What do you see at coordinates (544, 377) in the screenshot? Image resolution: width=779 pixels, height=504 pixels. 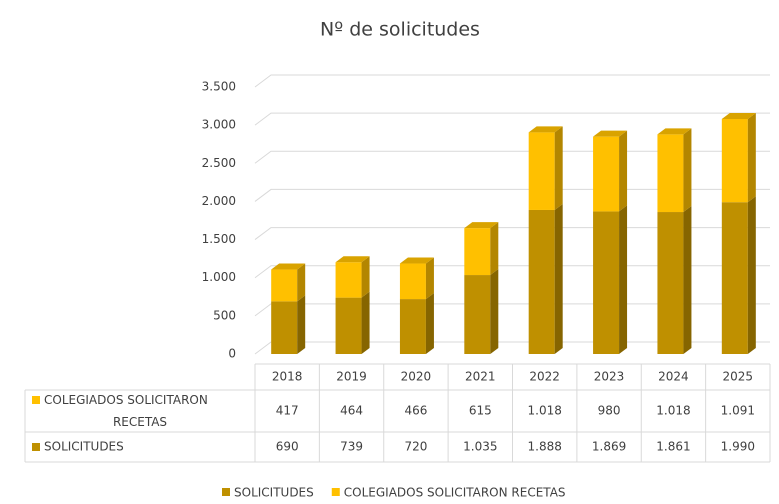 I see `x-tick-label: 2022` at bounding box center [544, 377].